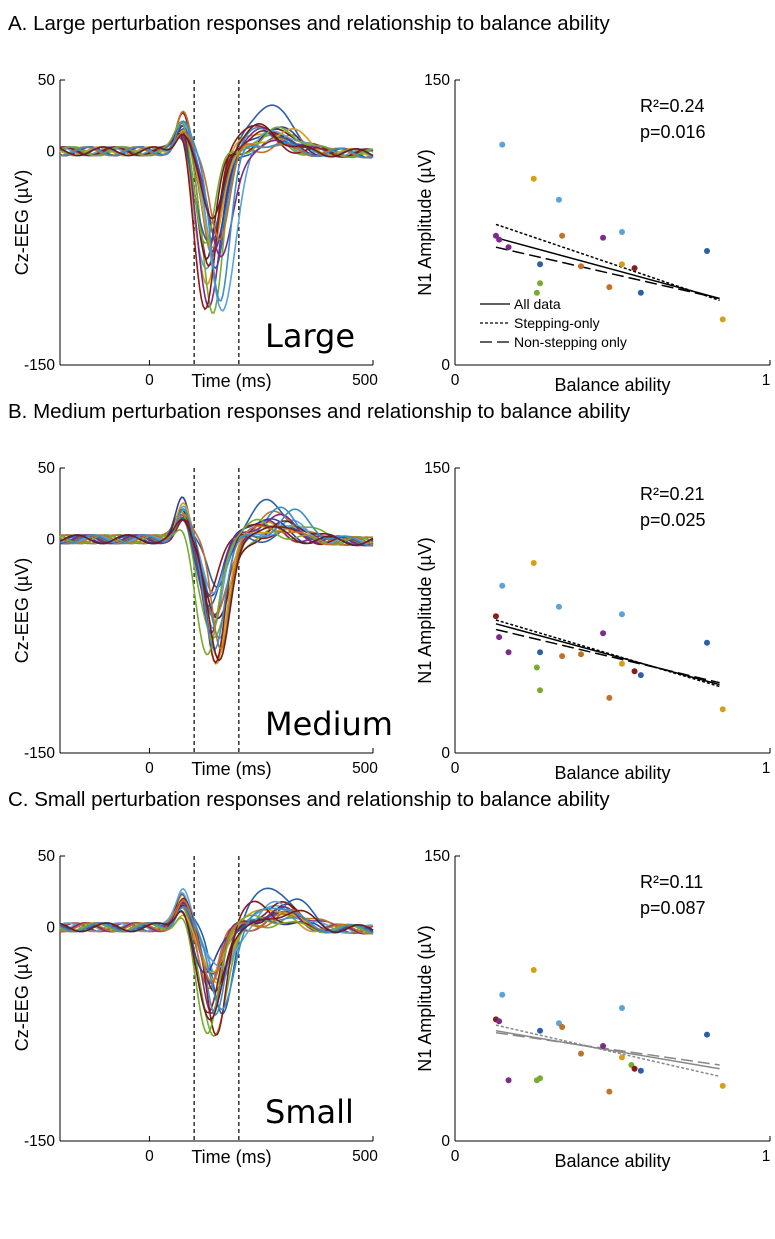 Image resolution: width=775 pixels, height=1239 pixels. Describe the element at coordinates (672, 106) in the screenshot. I see `r2-label: R²=0.24` at that location.